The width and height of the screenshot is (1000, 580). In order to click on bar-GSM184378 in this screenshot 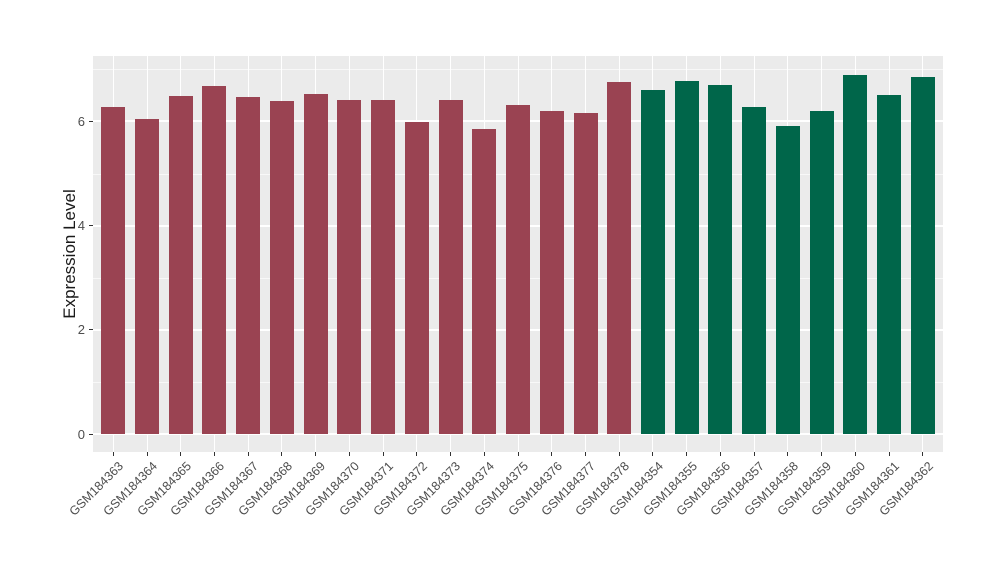, I will do `click(619, 257)`.